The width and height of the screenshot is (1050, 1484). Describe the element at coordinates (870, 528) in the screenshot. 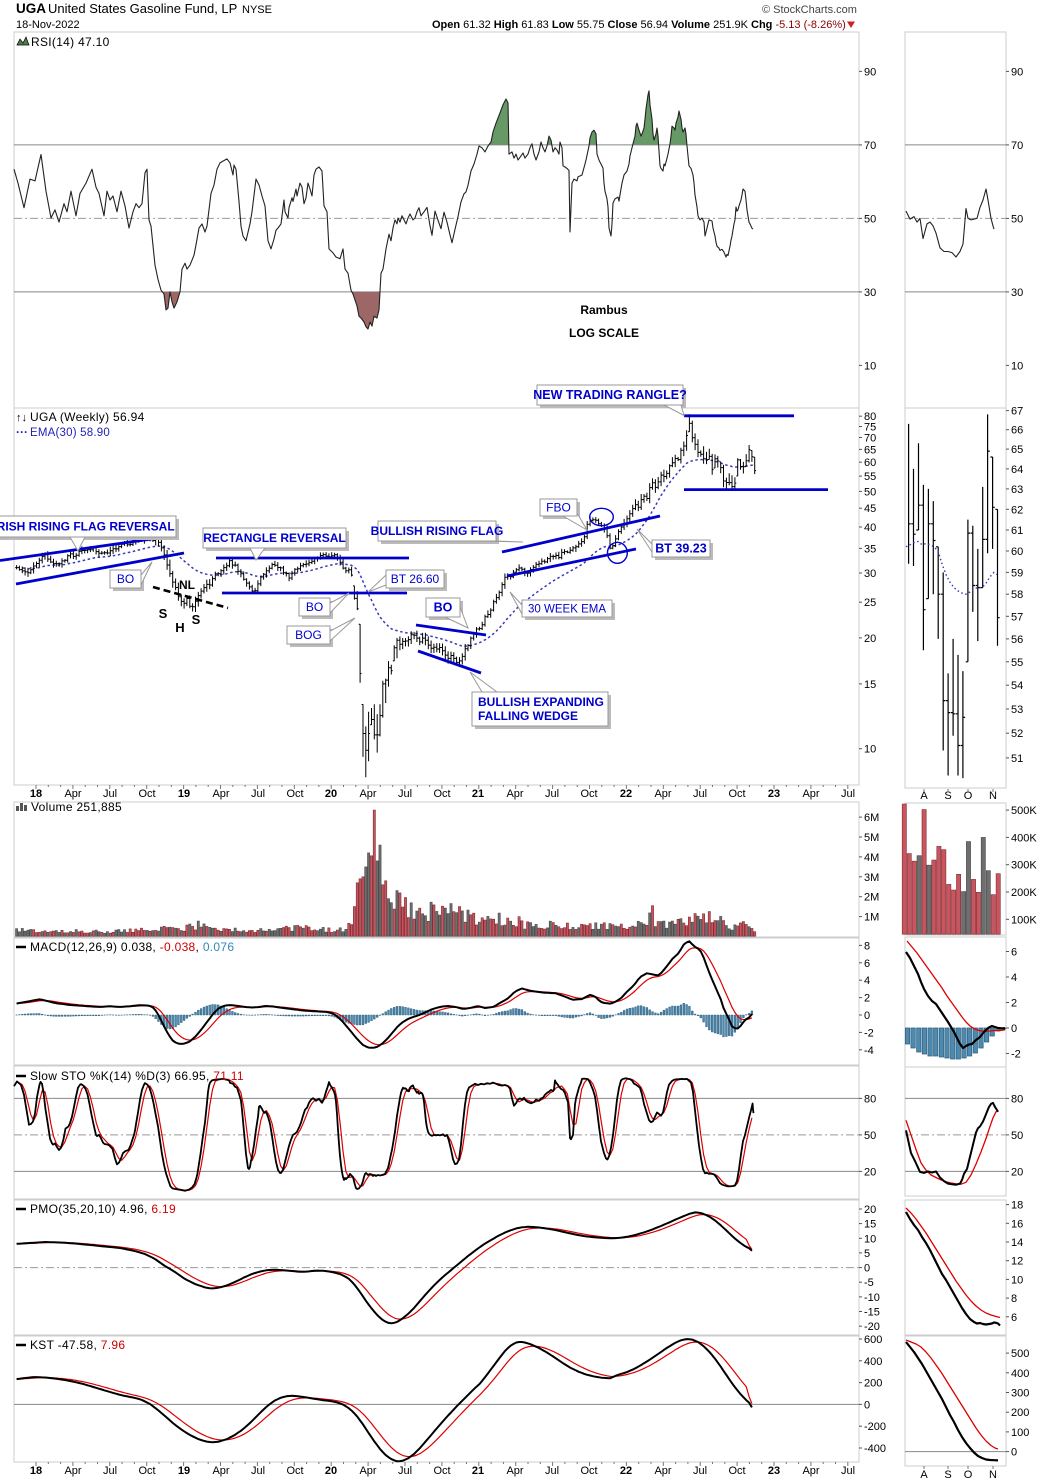

I see `svg-text: 40` at that location.